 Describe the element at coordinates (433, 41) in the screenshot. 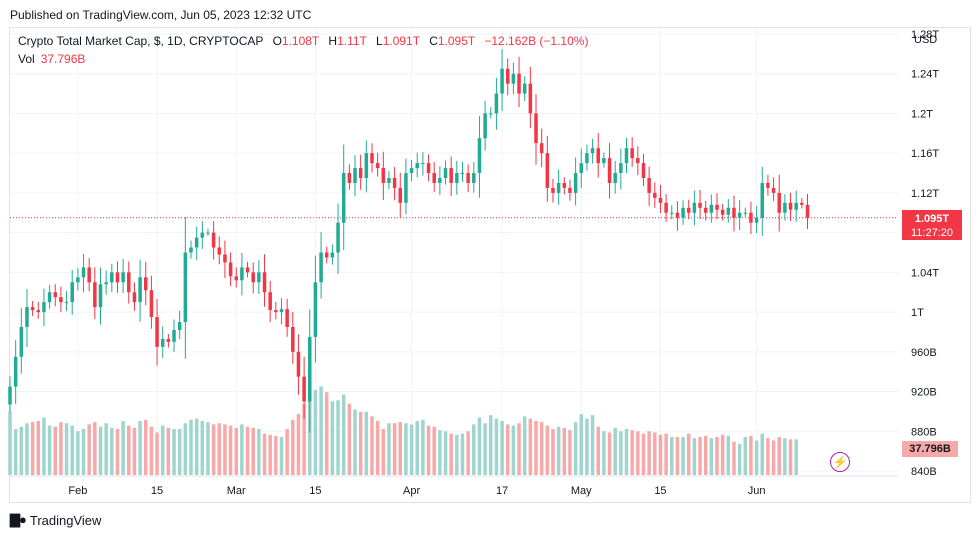

I see `close-label: C` at that location.